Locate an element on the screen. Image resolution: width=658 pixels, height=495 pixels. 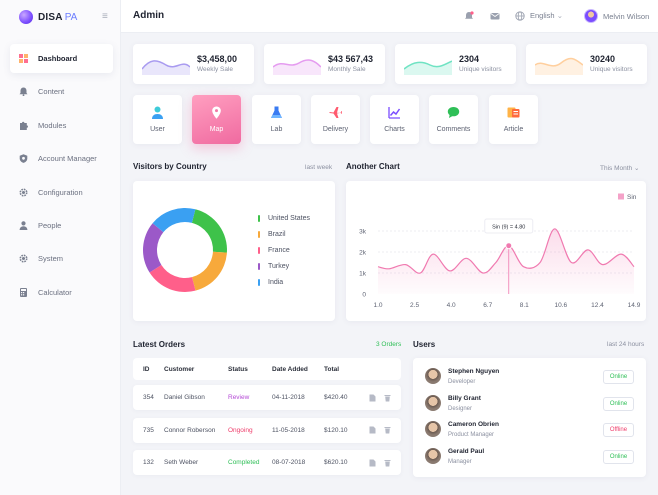
list-item: Billy Grant Designer Online is located at coordinates (532, 404).